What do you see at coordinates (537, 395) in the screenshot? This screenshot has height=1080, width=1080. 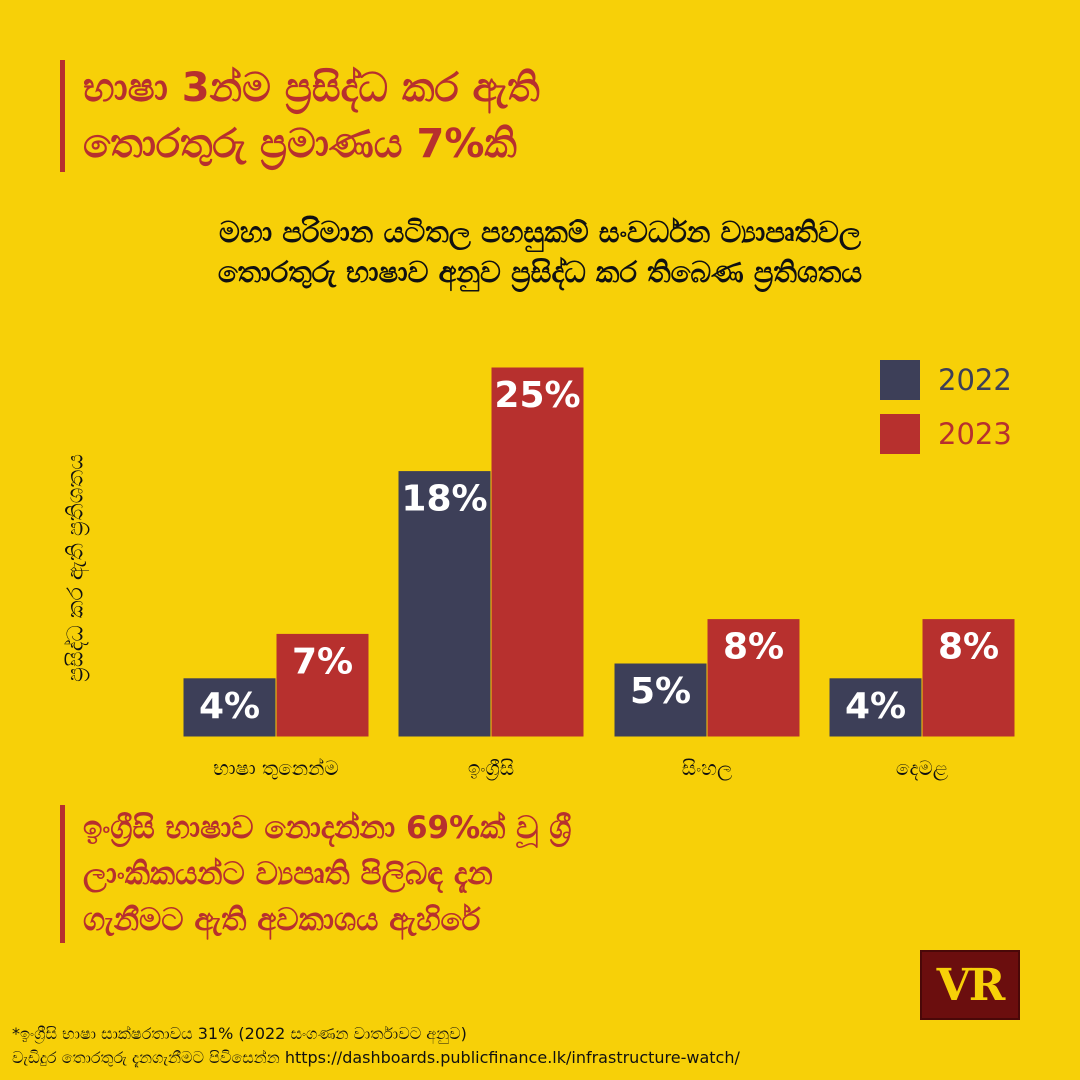 I see `data-label-2023-1: 25%` at bounding box center [537, 395].